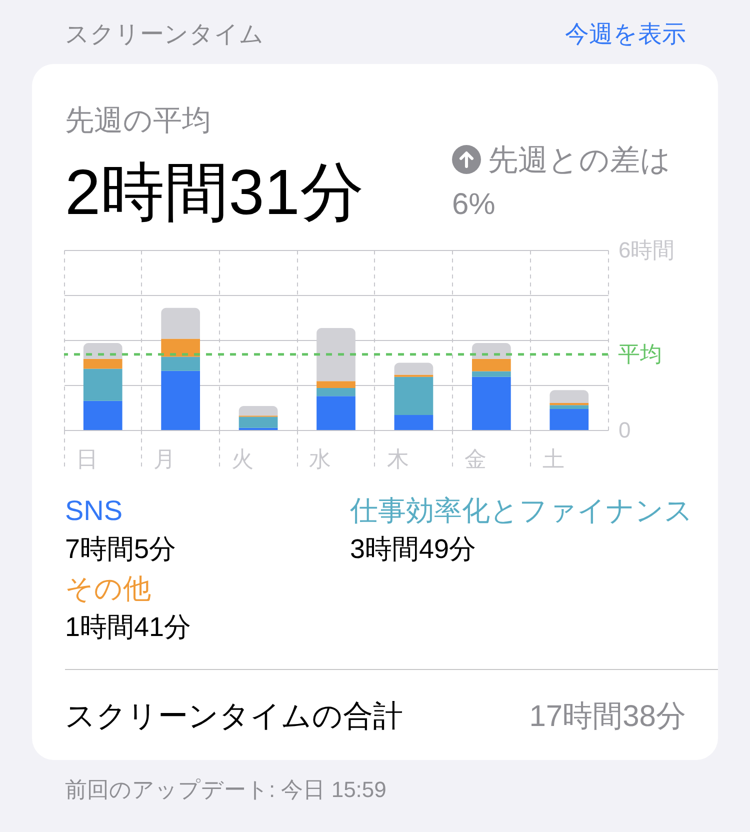 The height and width of the screenshot is (832, 750). What do you see at coordinates (164, 35) in the screenshot?
I see `chart-title: スクリーンタイム` at bounding box center [164, 35].